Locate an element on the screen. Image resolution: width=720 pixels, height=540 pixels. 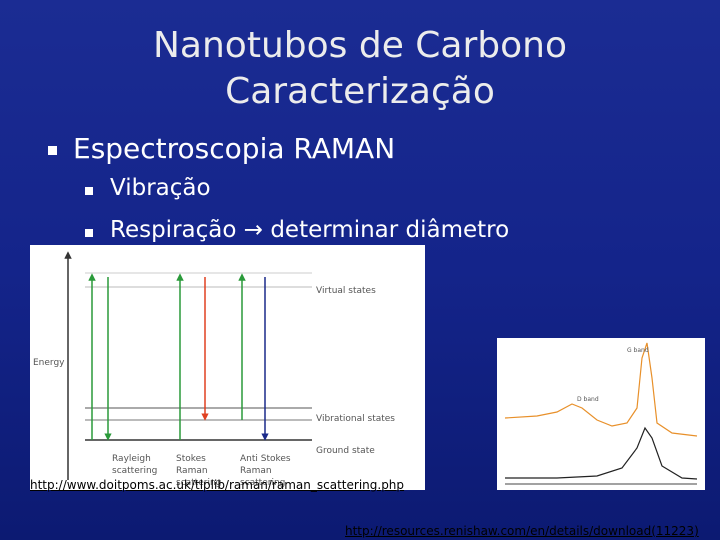
sub-bullet: Vibração is located at coordinates (160, 188).